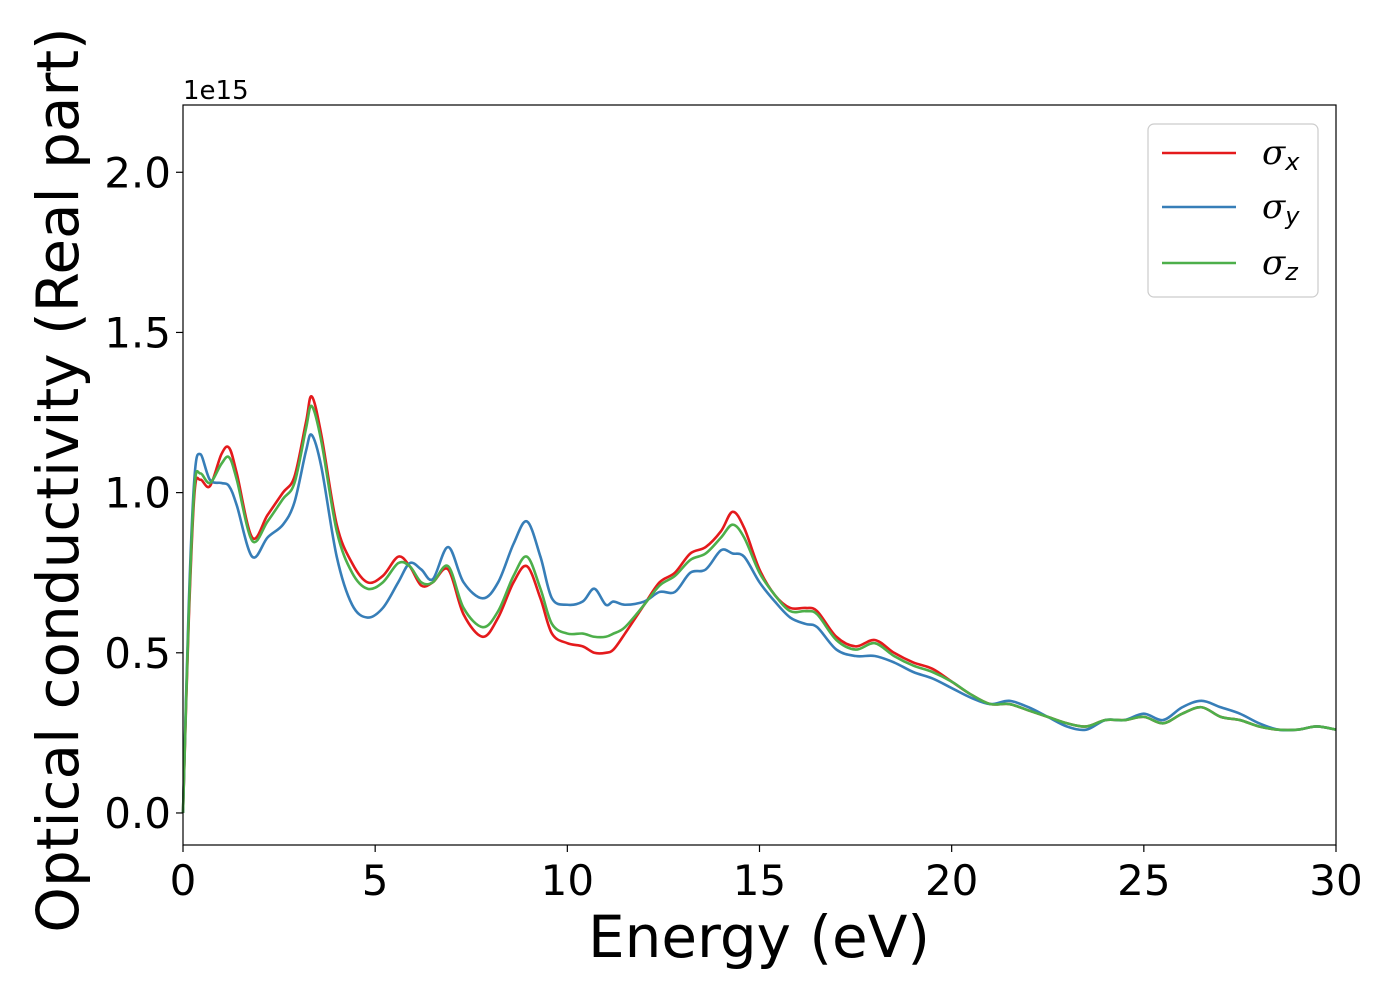 The height and width of the screenshot is (1000, 1400). I want to click on legend-subscript: y, so click(1292, 216).